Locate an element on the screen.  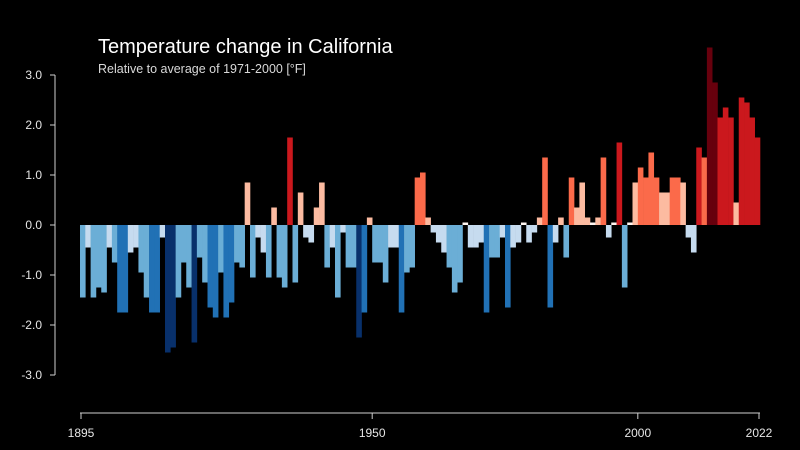
bar-1911 is located at coordinates (168, 289).